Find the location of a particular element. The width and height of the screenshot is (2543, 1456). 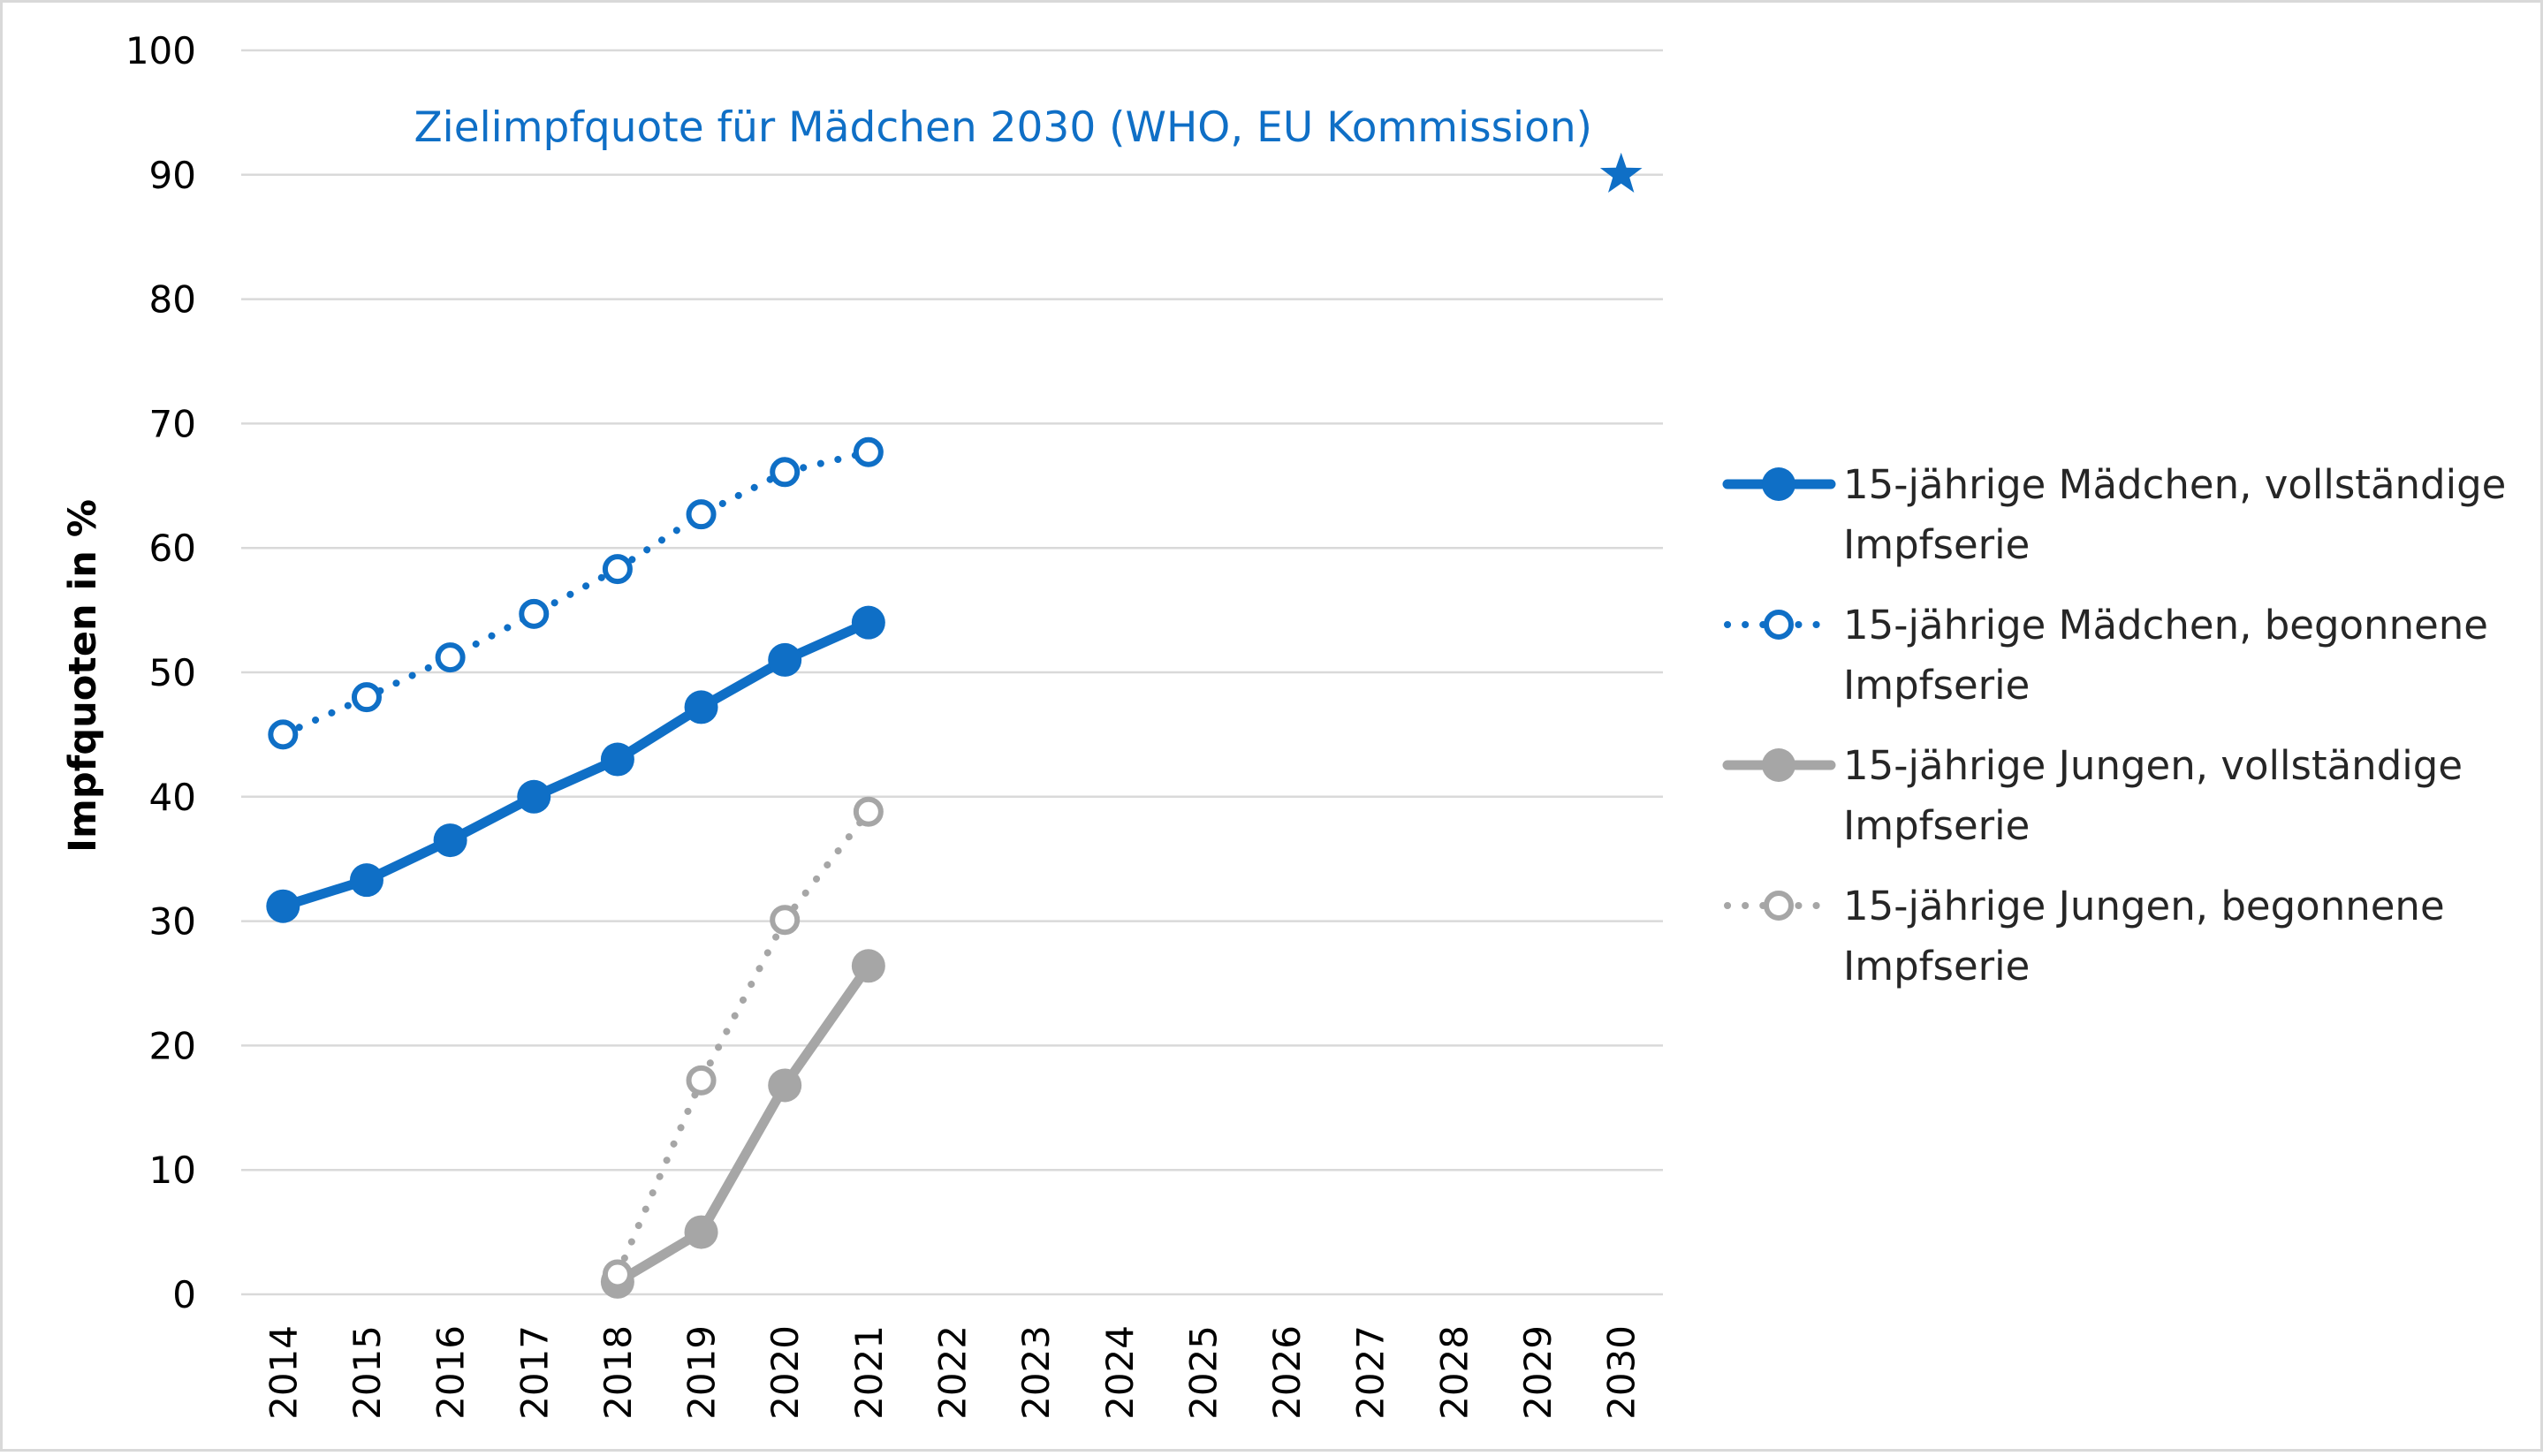

x-tick-label: 2016 is located at coordinates (451, 1372).